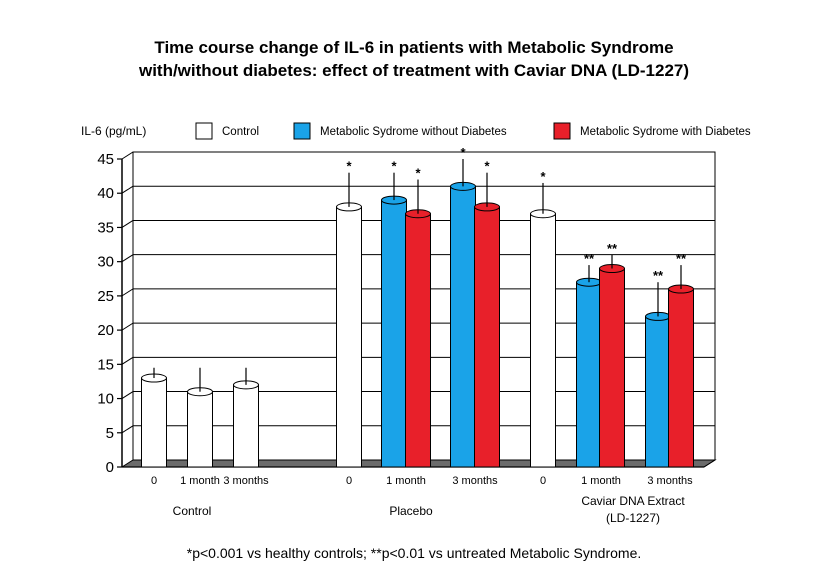 The width and height of the screenshot is (828, 584). Describe the element at coordinates (709, 463) in the screenshot. I see `x-axis-edge` at that location.